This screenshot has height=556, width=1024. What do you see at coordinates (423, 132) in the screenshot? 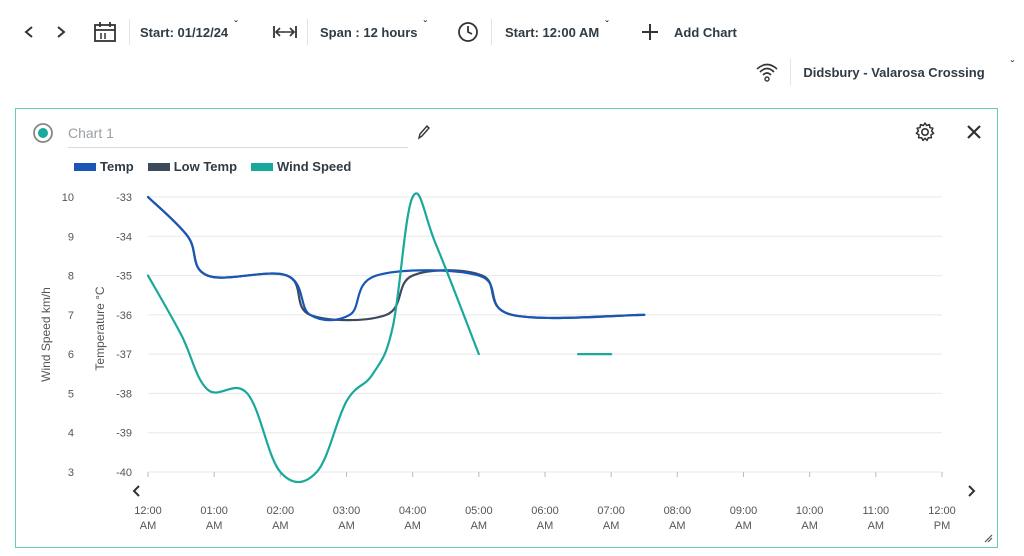
I see `pencil-icon` at bounding box center [423, 132].